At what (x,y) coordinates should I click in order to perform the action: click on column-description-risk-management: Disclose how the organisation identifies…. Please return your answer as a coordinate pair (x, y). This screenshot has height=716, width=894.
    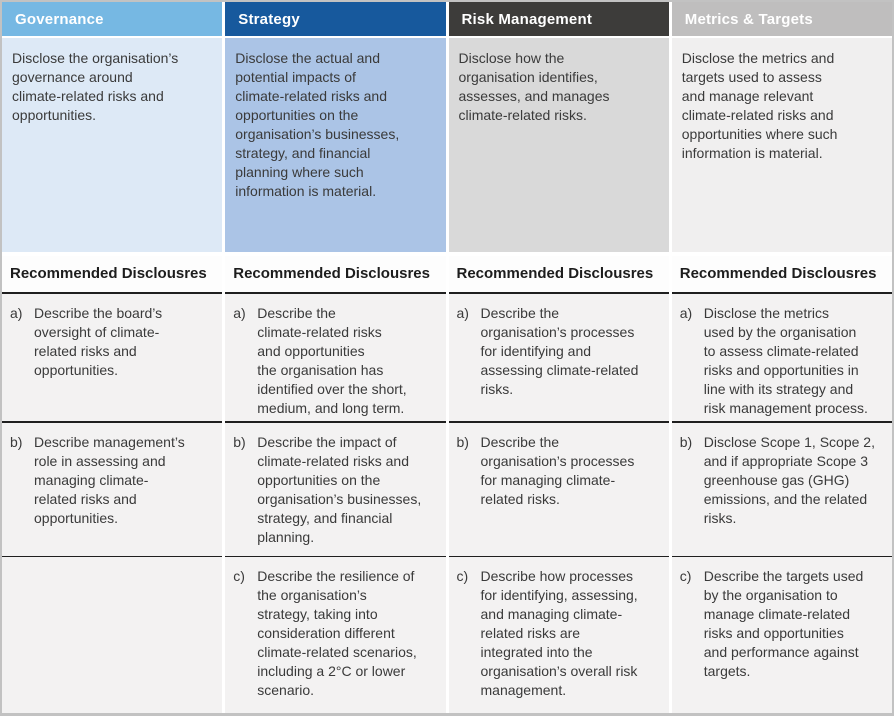
    Looking at the image, I should click on (558, 147).